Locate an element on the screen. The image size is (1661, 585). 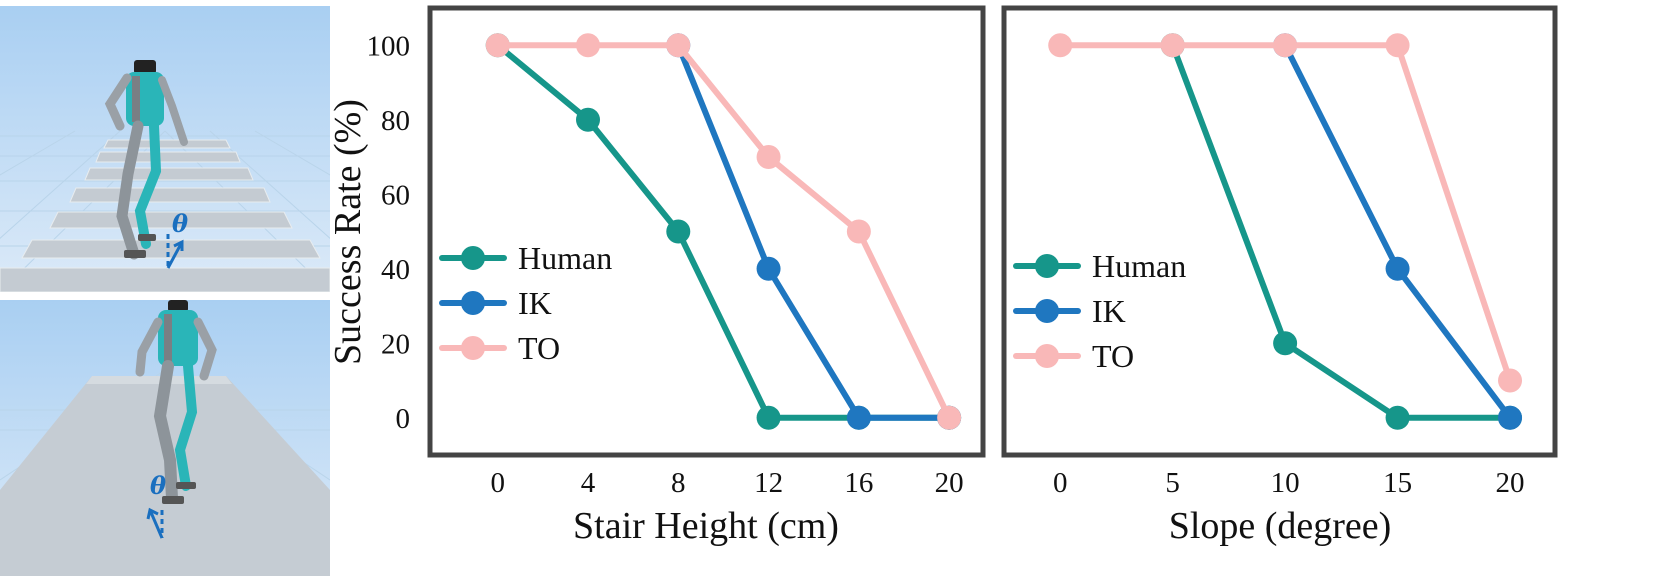
y-tick-label: 100 is located at coordinates (389, 46).